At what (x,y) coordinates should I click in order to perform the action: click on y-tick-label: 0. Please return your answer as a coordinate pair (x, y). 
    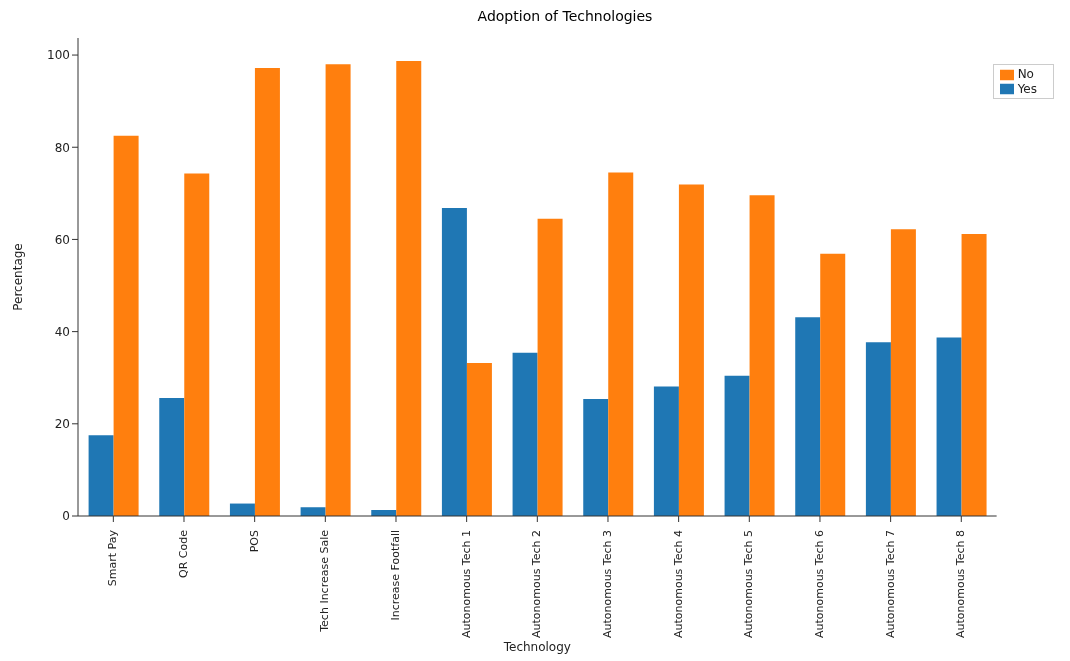
    Looking at the image, I should click on (66, 516).